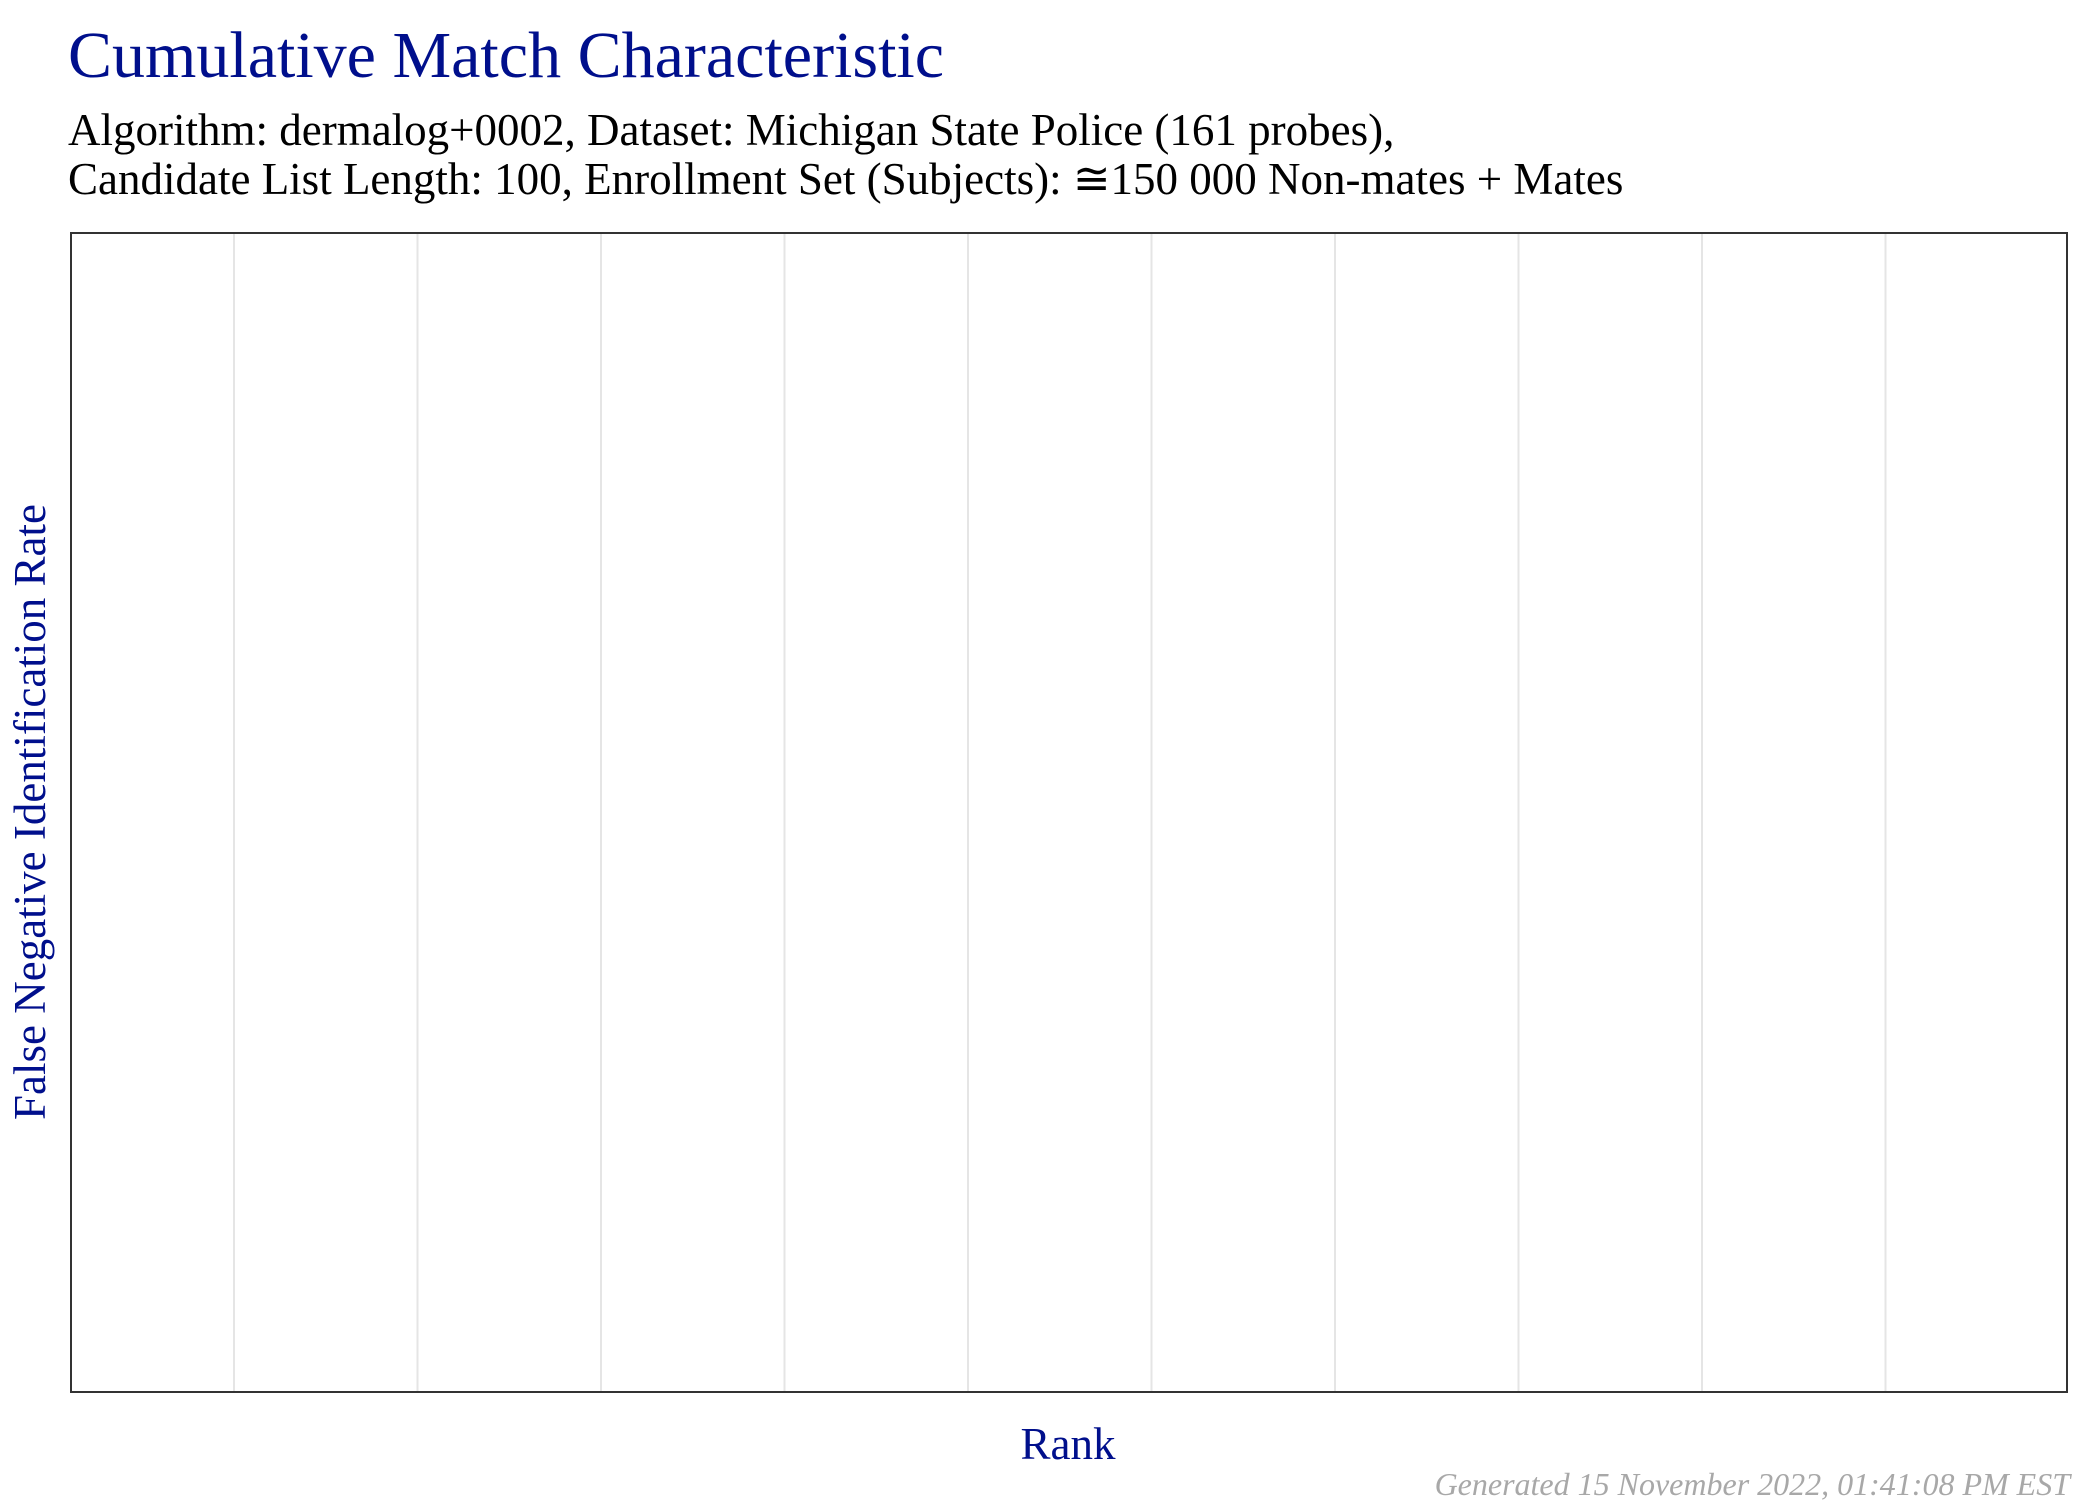 The width and height of the screenshot is (2100, 1503). What do you see at coordinates (506, 55) in the screenshot?
I see `chart-title: Cumulative Match Characteristic` at bounding box center [506, 55].